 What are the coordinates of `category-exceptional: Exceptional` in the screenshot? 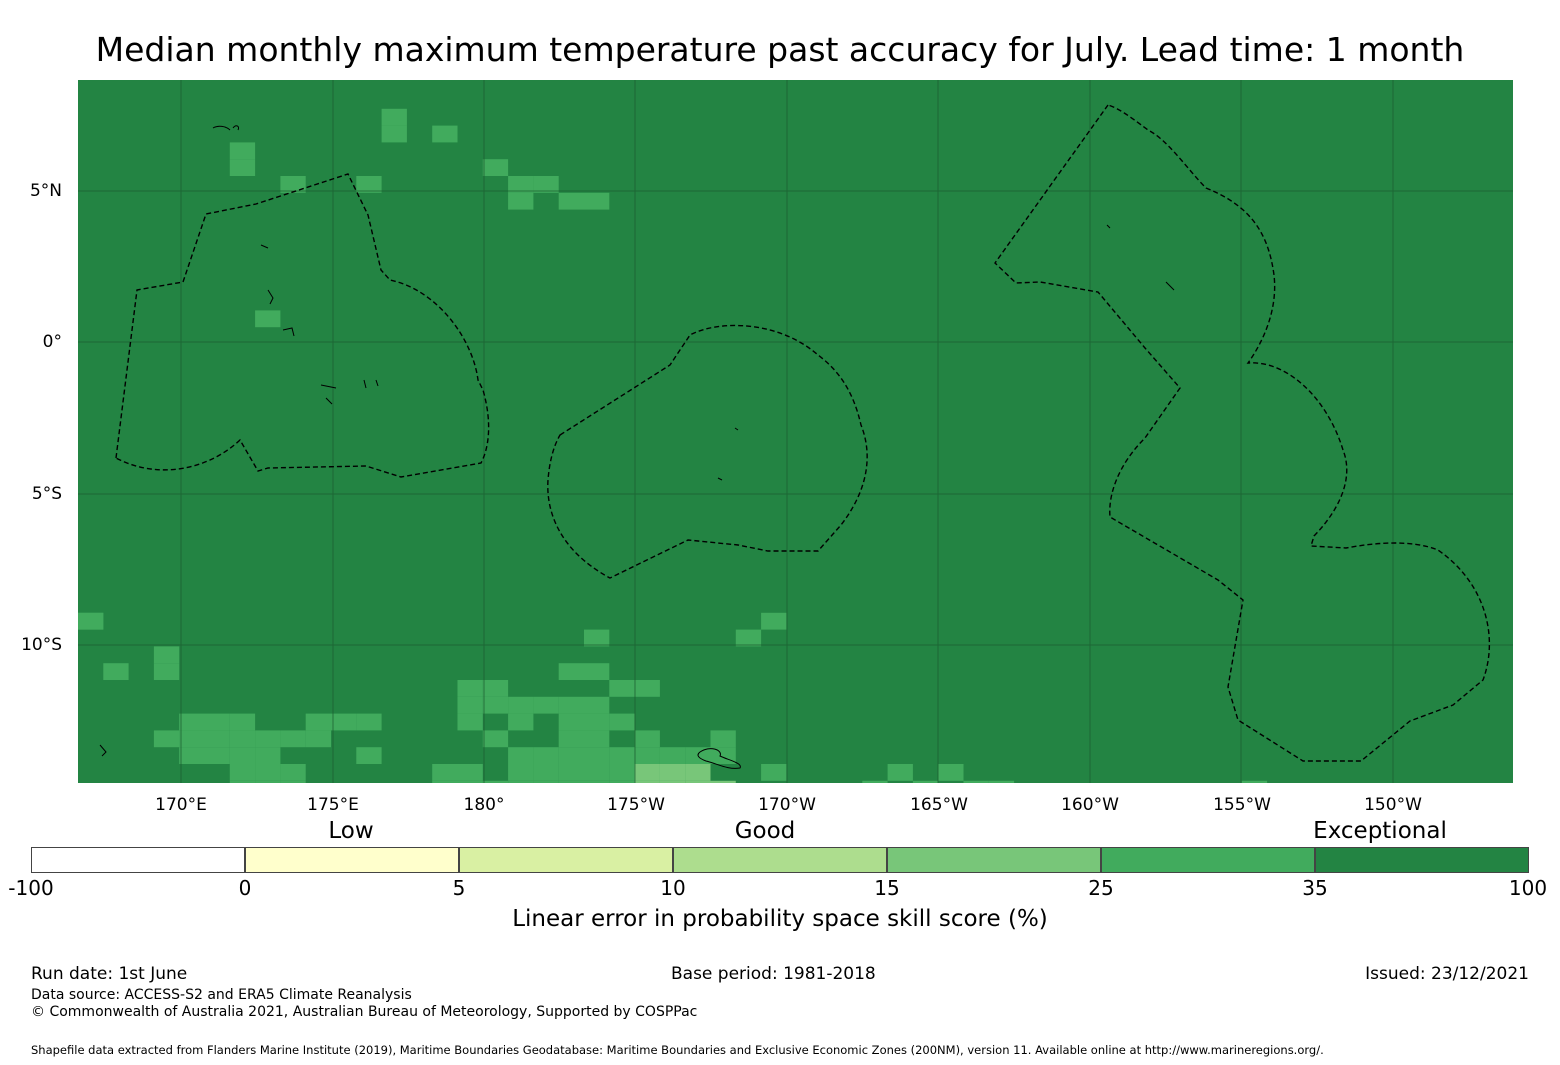 It's located at (1380, 831).